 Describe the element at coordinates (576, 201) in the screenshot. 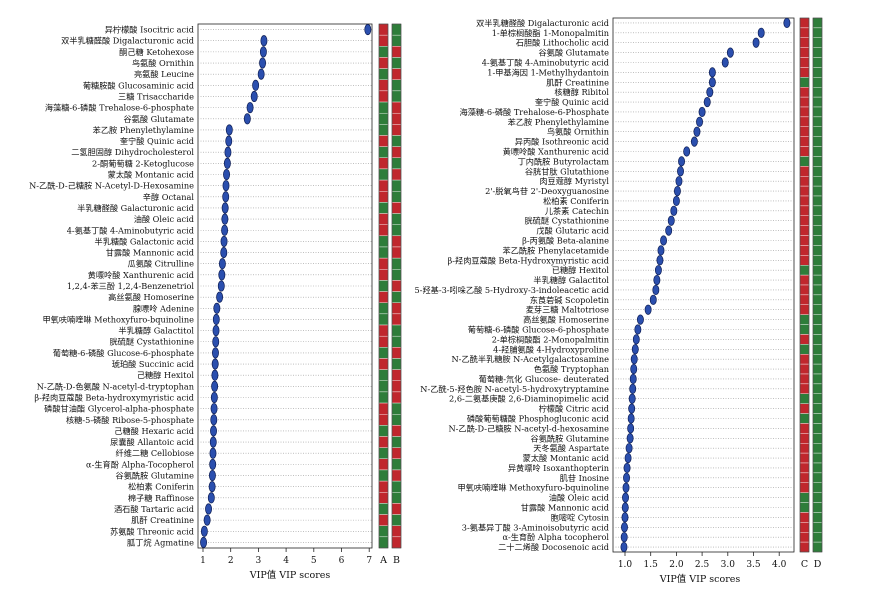

I see `metabolite-label: 松柏素 Coniferin` at that location.